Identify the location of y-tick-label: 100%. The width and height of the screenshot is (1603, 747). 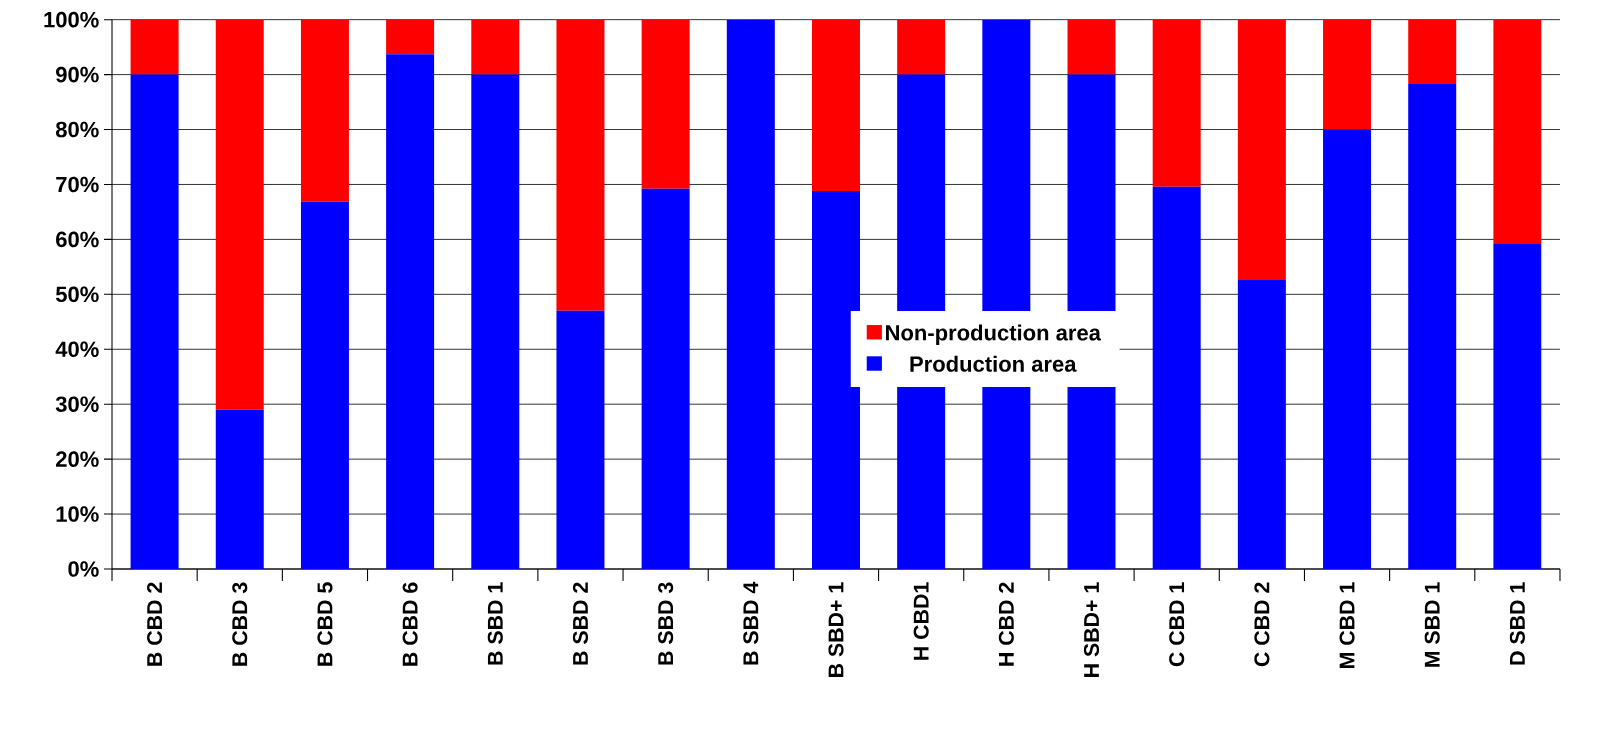
(71, 19).